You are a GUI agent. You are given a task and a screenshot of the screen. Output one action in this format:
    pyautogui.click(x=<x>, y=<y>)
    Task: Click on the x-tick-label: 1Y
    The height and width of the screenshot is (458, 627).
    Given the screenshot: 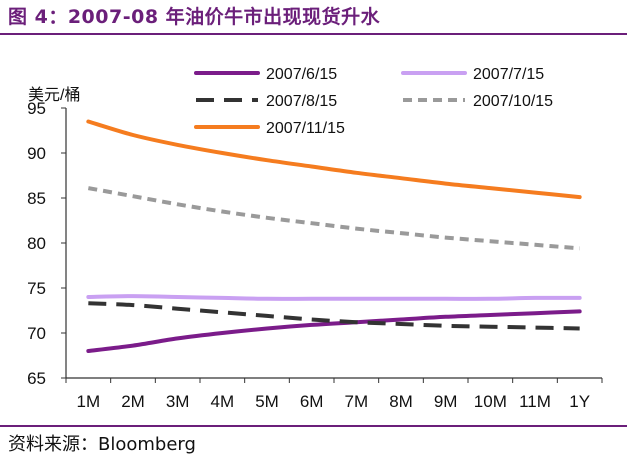 What is the action you would take?
    pyautogui.click(x=579, y=401)
    